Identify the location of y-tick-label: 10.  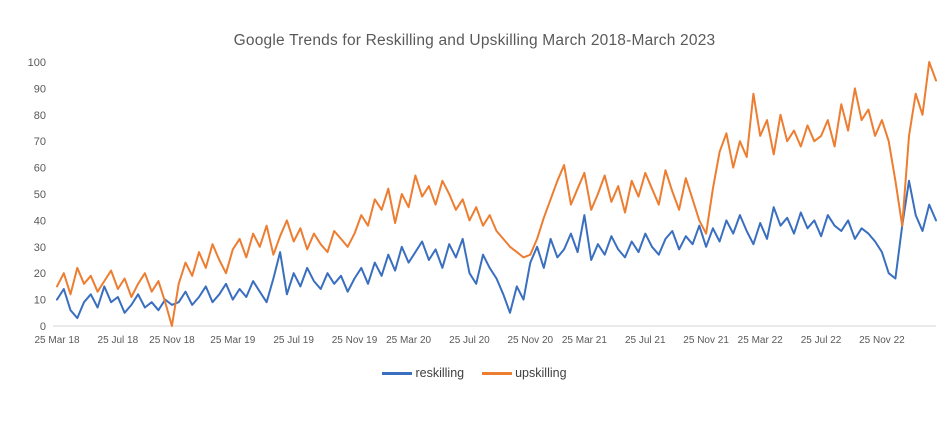
(40, 301).